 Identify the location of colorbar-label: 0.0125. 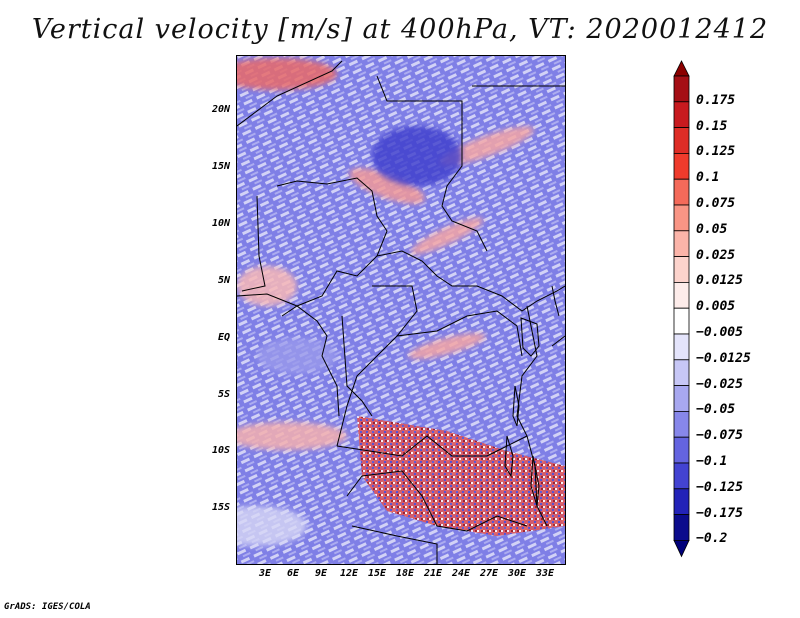
(719, 281).